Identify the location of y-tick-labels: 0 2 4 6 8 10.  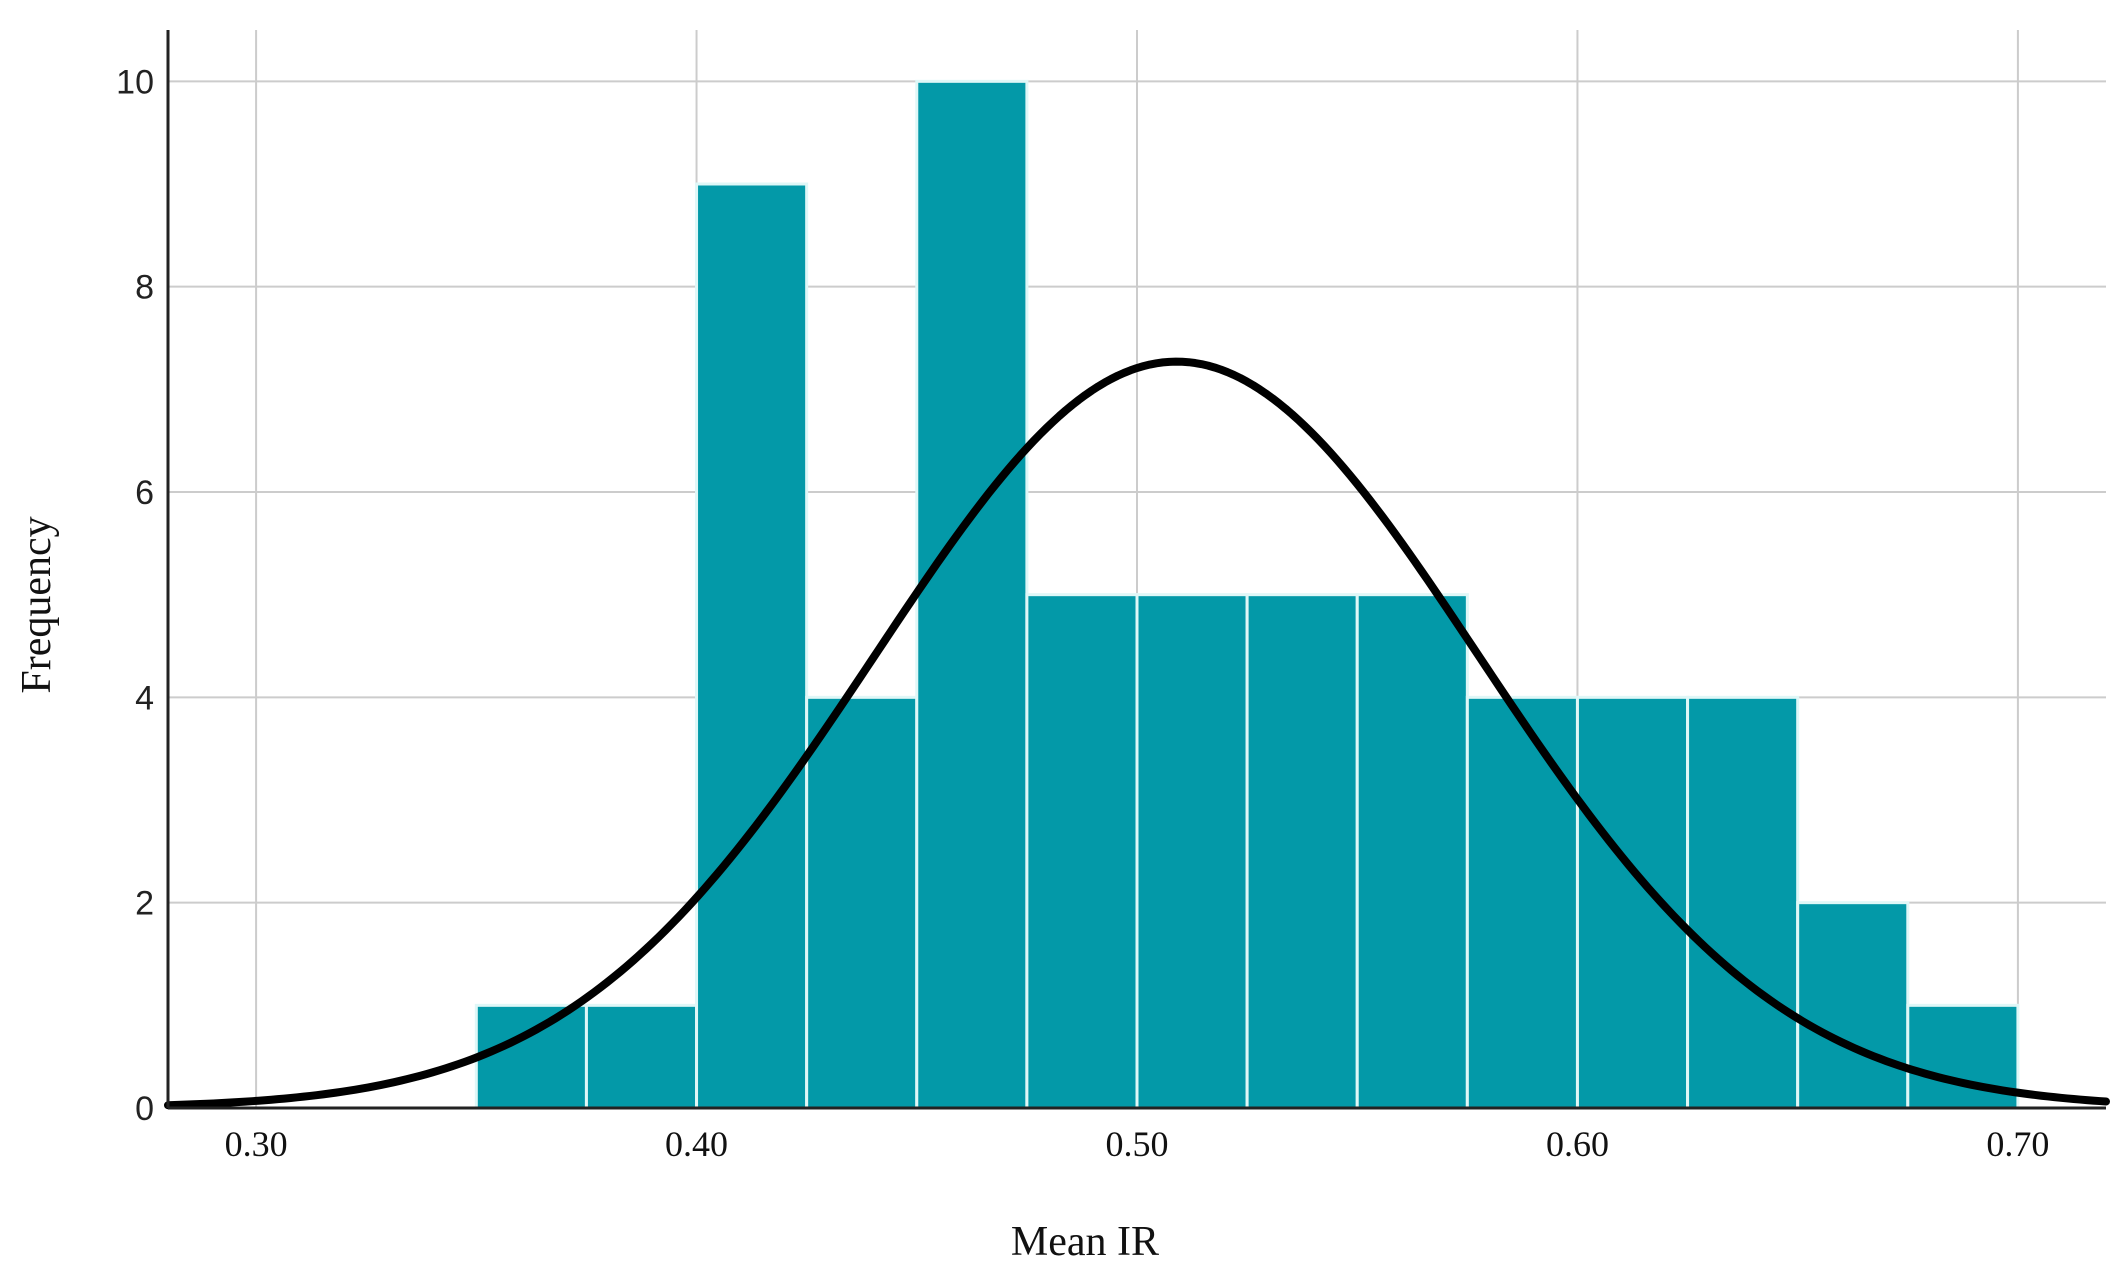
(135, 595).